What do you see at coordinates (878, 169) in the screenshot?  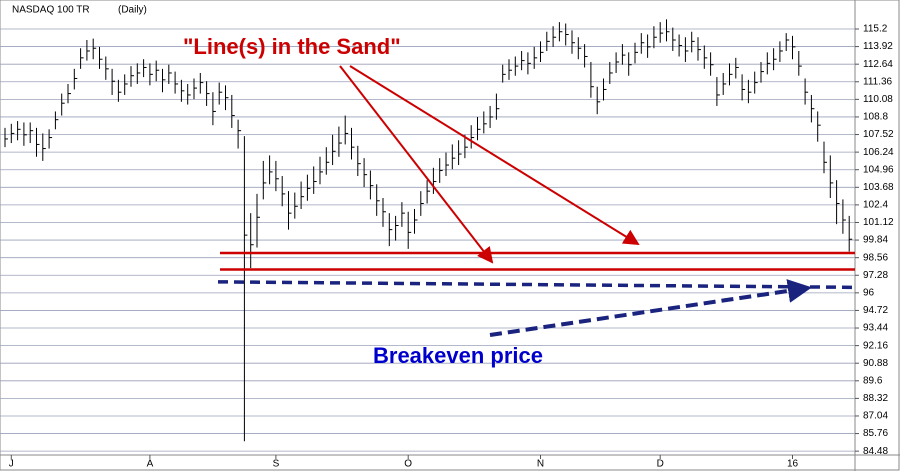 I see `y-tick-label: 104.96` at bounding box center [878, 169].